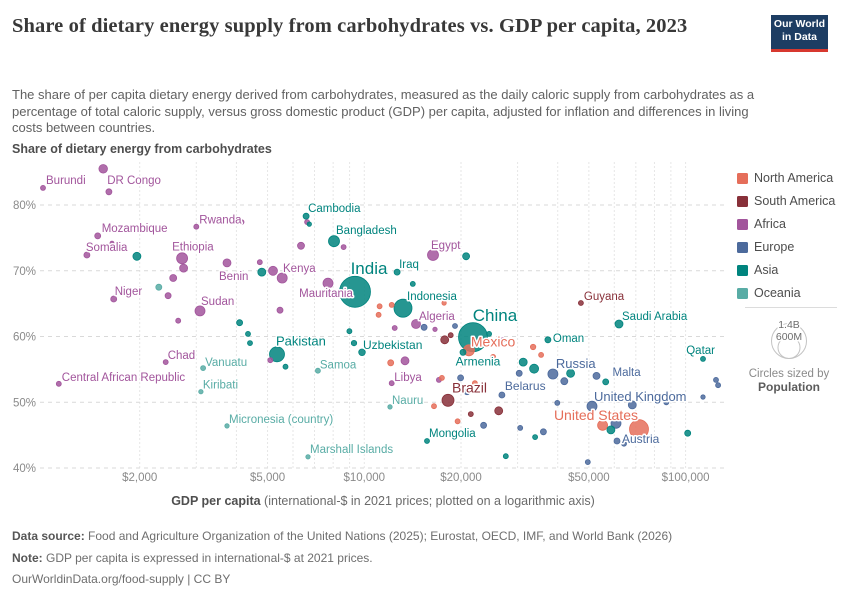 Image resolution: width=850 pixels, height=600 pixels. What do you see at coordinates (553, 374) in the screenshot?
I see `data-point-russia` at bounding box center [553, 374].